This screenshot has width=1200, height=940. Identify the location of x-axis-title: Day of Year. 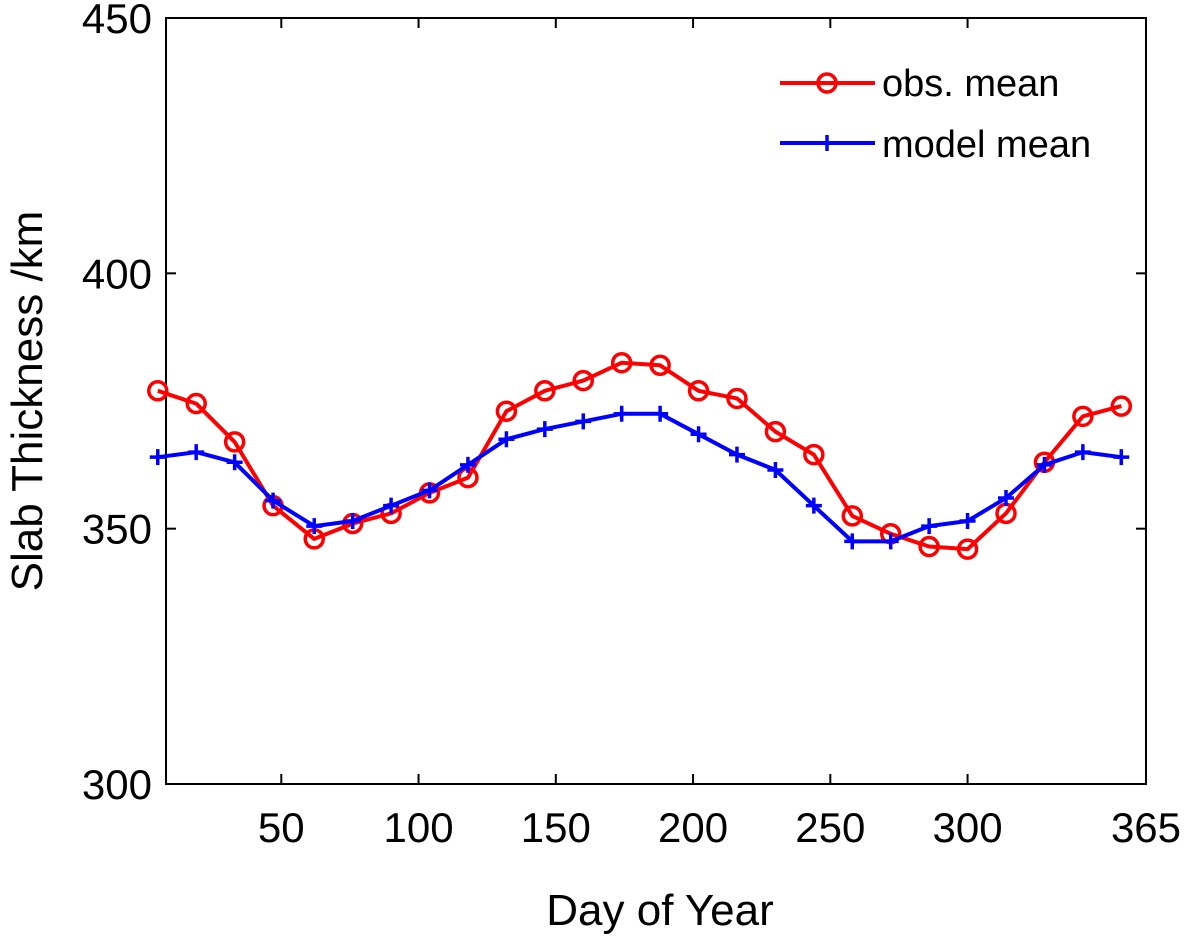
(660, 910).